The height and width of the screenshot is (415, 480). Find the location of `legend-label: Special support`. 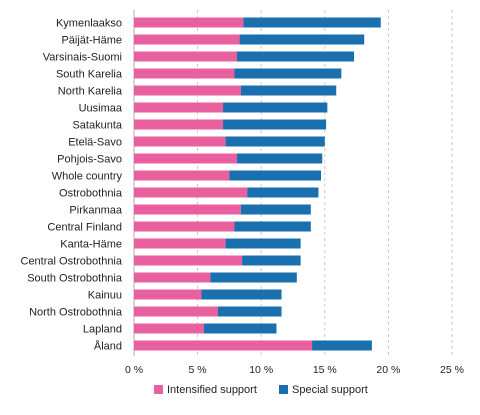

legend-label: Special support is located at coordinates (330, 390).